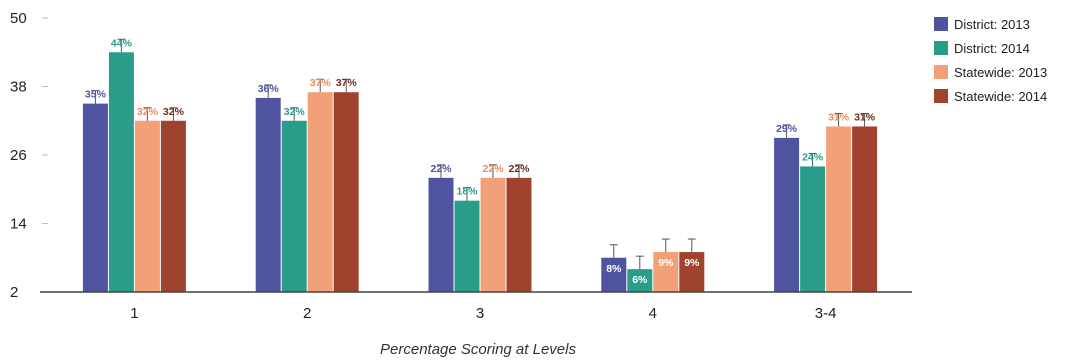 The width and height of the screenshot is (1068, 362). I want to click on data-label: 6%, so click(640, 280).